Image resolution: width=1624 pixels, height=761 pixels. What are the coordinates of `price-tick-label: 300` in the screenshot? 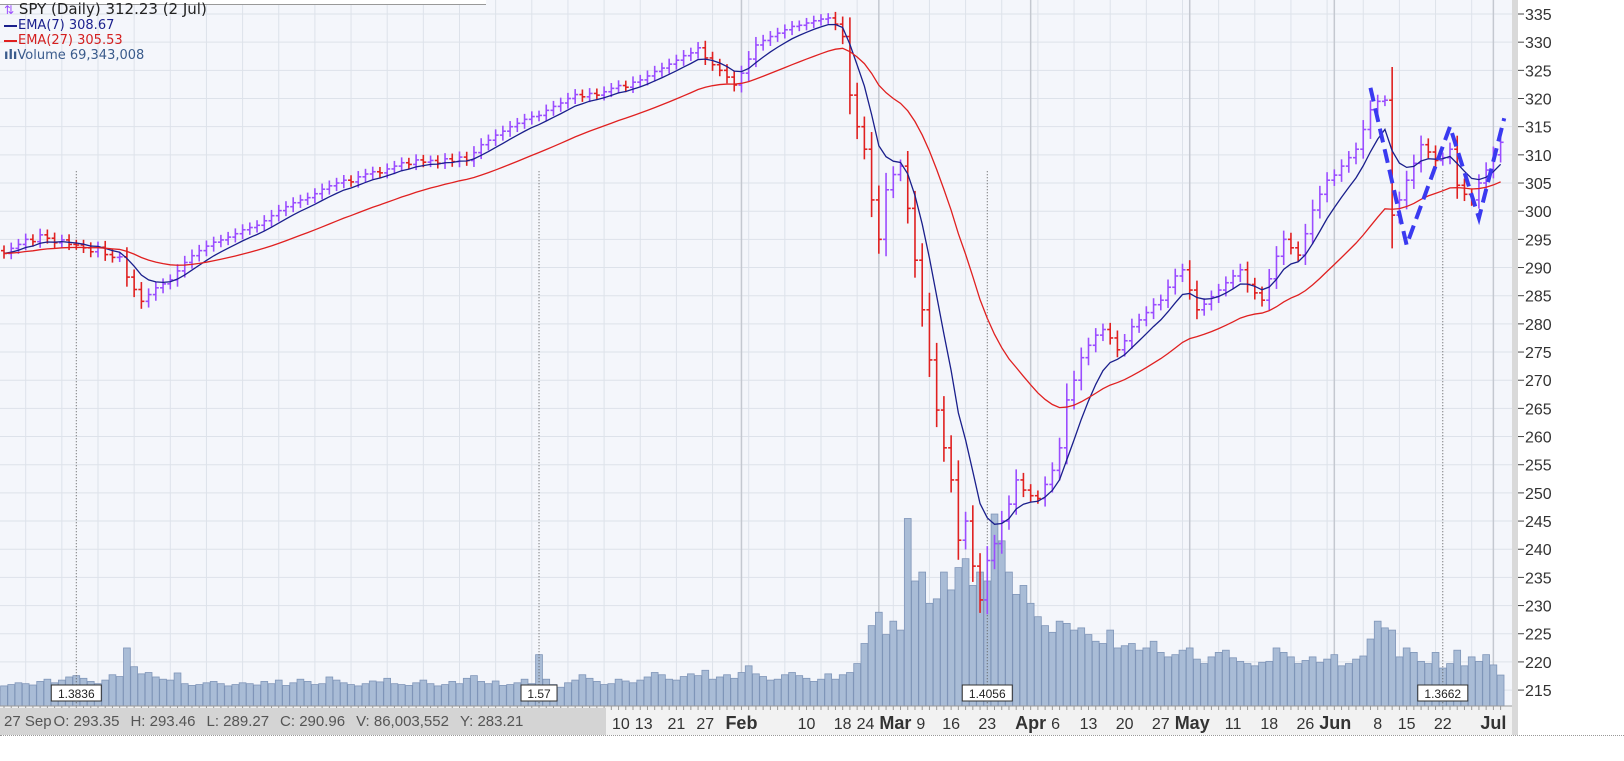 It's located at (1538, 212).